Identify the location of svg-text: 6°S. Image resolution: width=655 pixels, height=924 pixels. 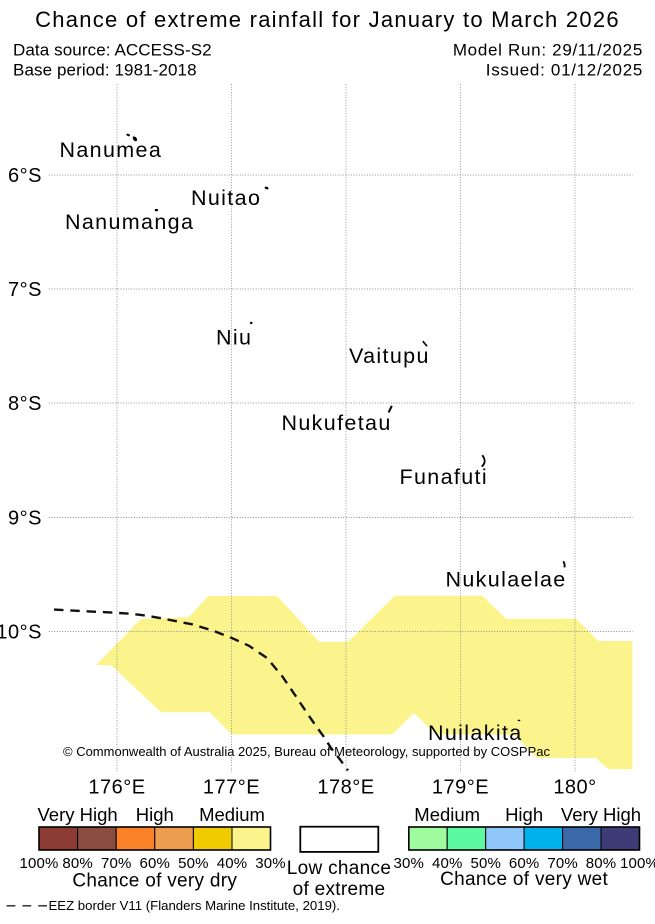
(25, 176).